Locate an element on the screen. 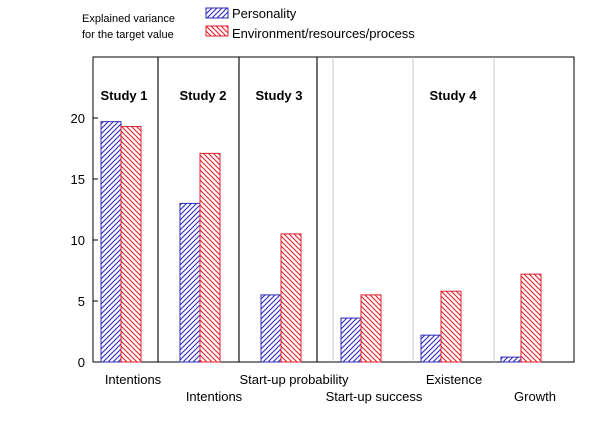 Image resolution: width=610 pixels, height=421 pixels. study-label: Study 4 is located at coordinates (454, 95).